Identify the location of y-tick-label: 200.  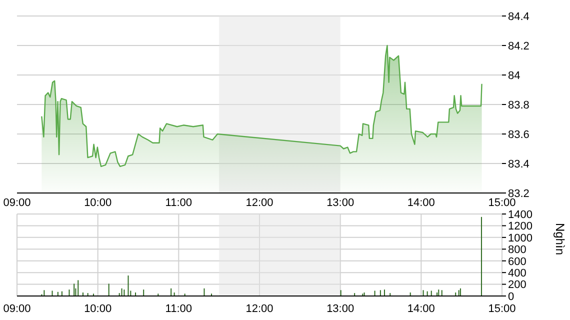
(517, 285).